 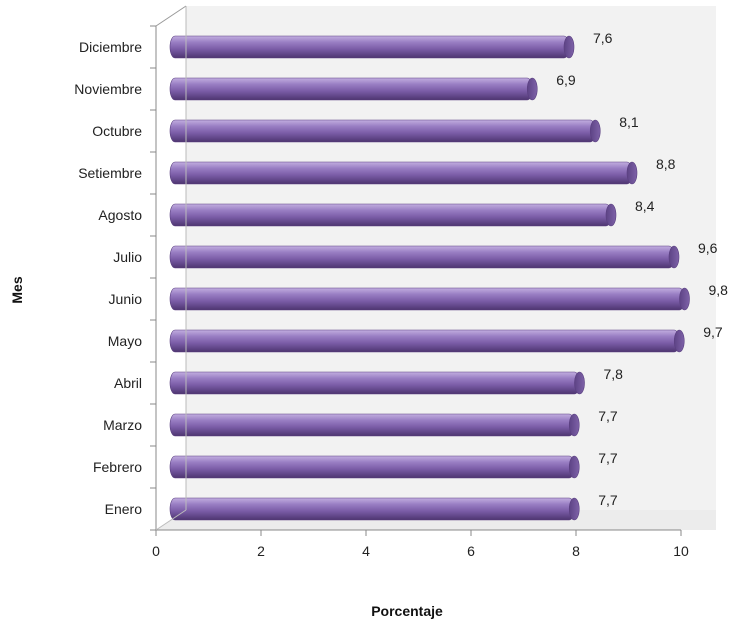 What do you see at coordinates (603, 38) in the screenshot?
I see `data-label: 7,6` at bounding box center [603, 38].